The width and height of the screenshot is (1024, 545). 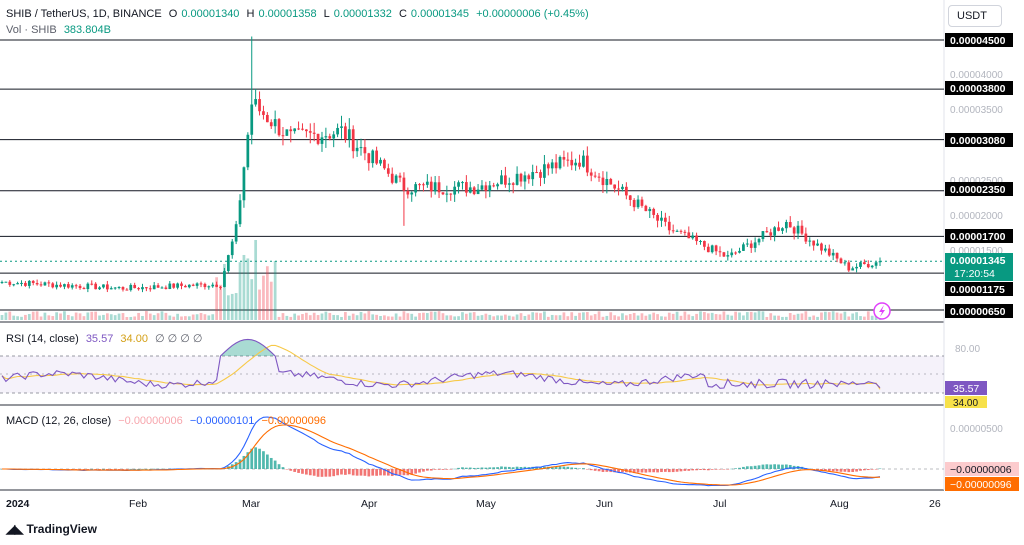 I want to click on symbol-title: SHIB / TetherUS, 1D, BINANCE, so click(x=84, y=14).